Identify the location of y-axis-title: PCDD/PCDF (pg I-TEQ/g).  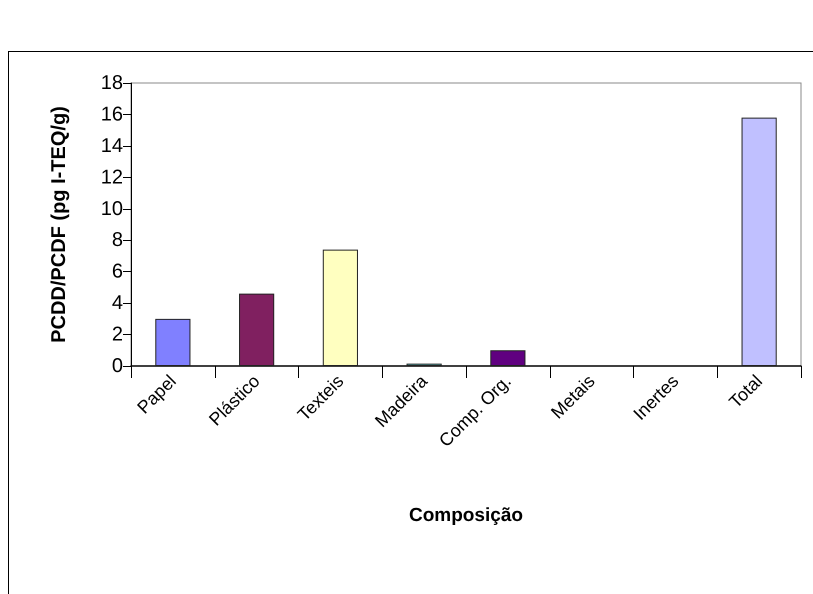
(59, 224).